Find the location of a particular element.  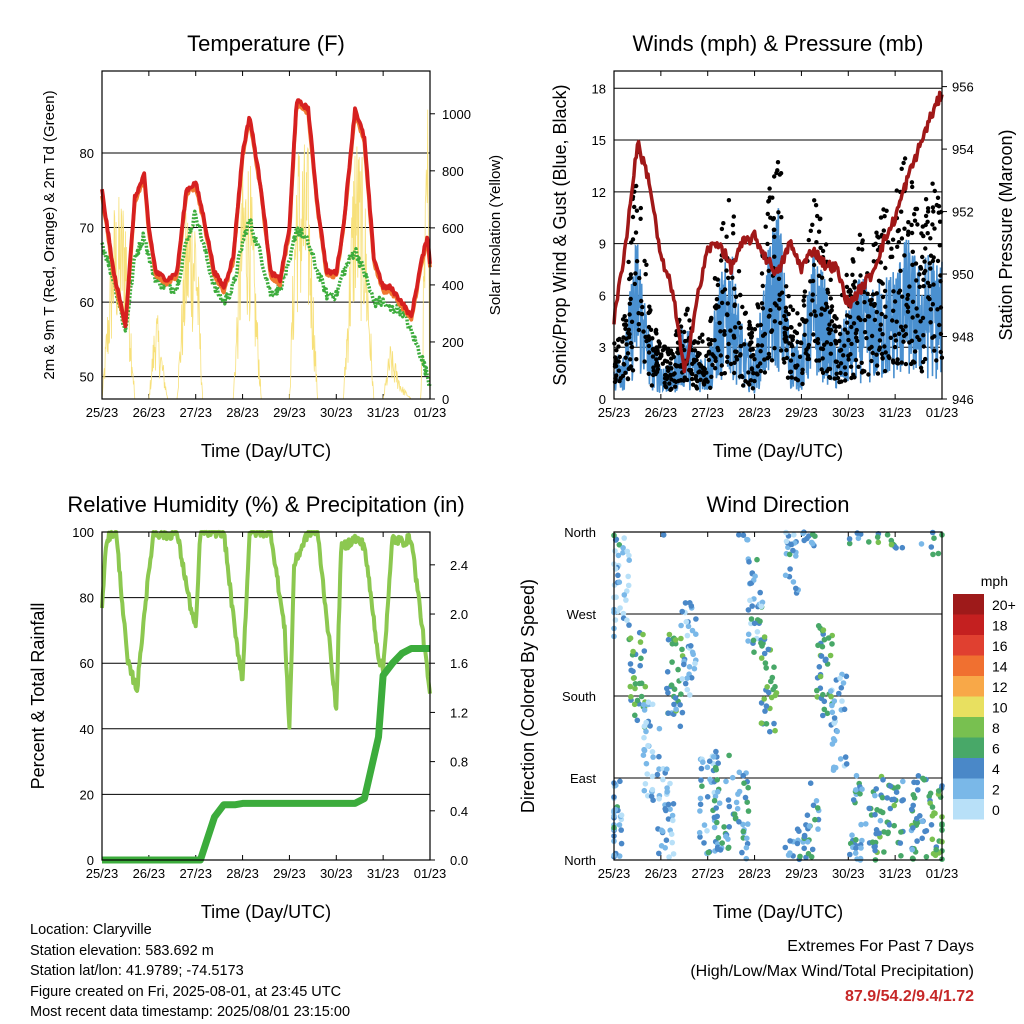

series-relative-humidity is located at coordinates (266, 630).